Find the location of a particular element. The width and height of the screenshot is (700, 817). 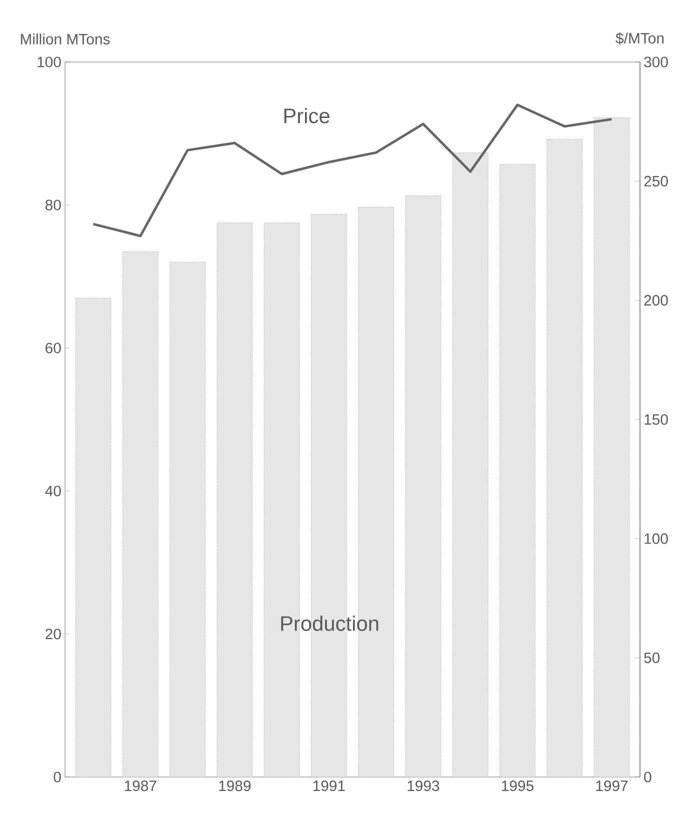

y-tick-label: 0 is located at coordinates (57, 777).